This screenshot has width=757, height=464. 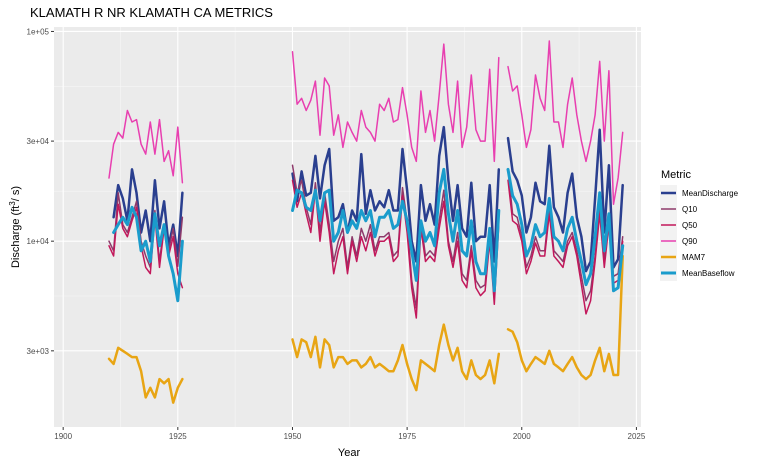 What do you see at coordinates (694, 257) in the screenshot?
I see `legend-label-mam7: MAM7` at bounding box center [694, 257].